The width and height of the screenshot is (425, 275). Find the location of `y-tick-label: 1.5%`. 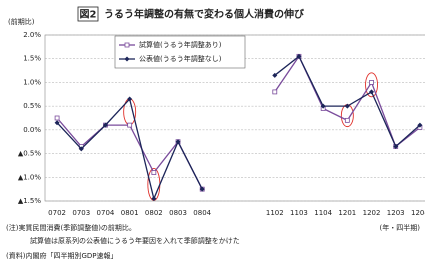

y-tick-label: 1.5% is located at coordinates (32, 59).